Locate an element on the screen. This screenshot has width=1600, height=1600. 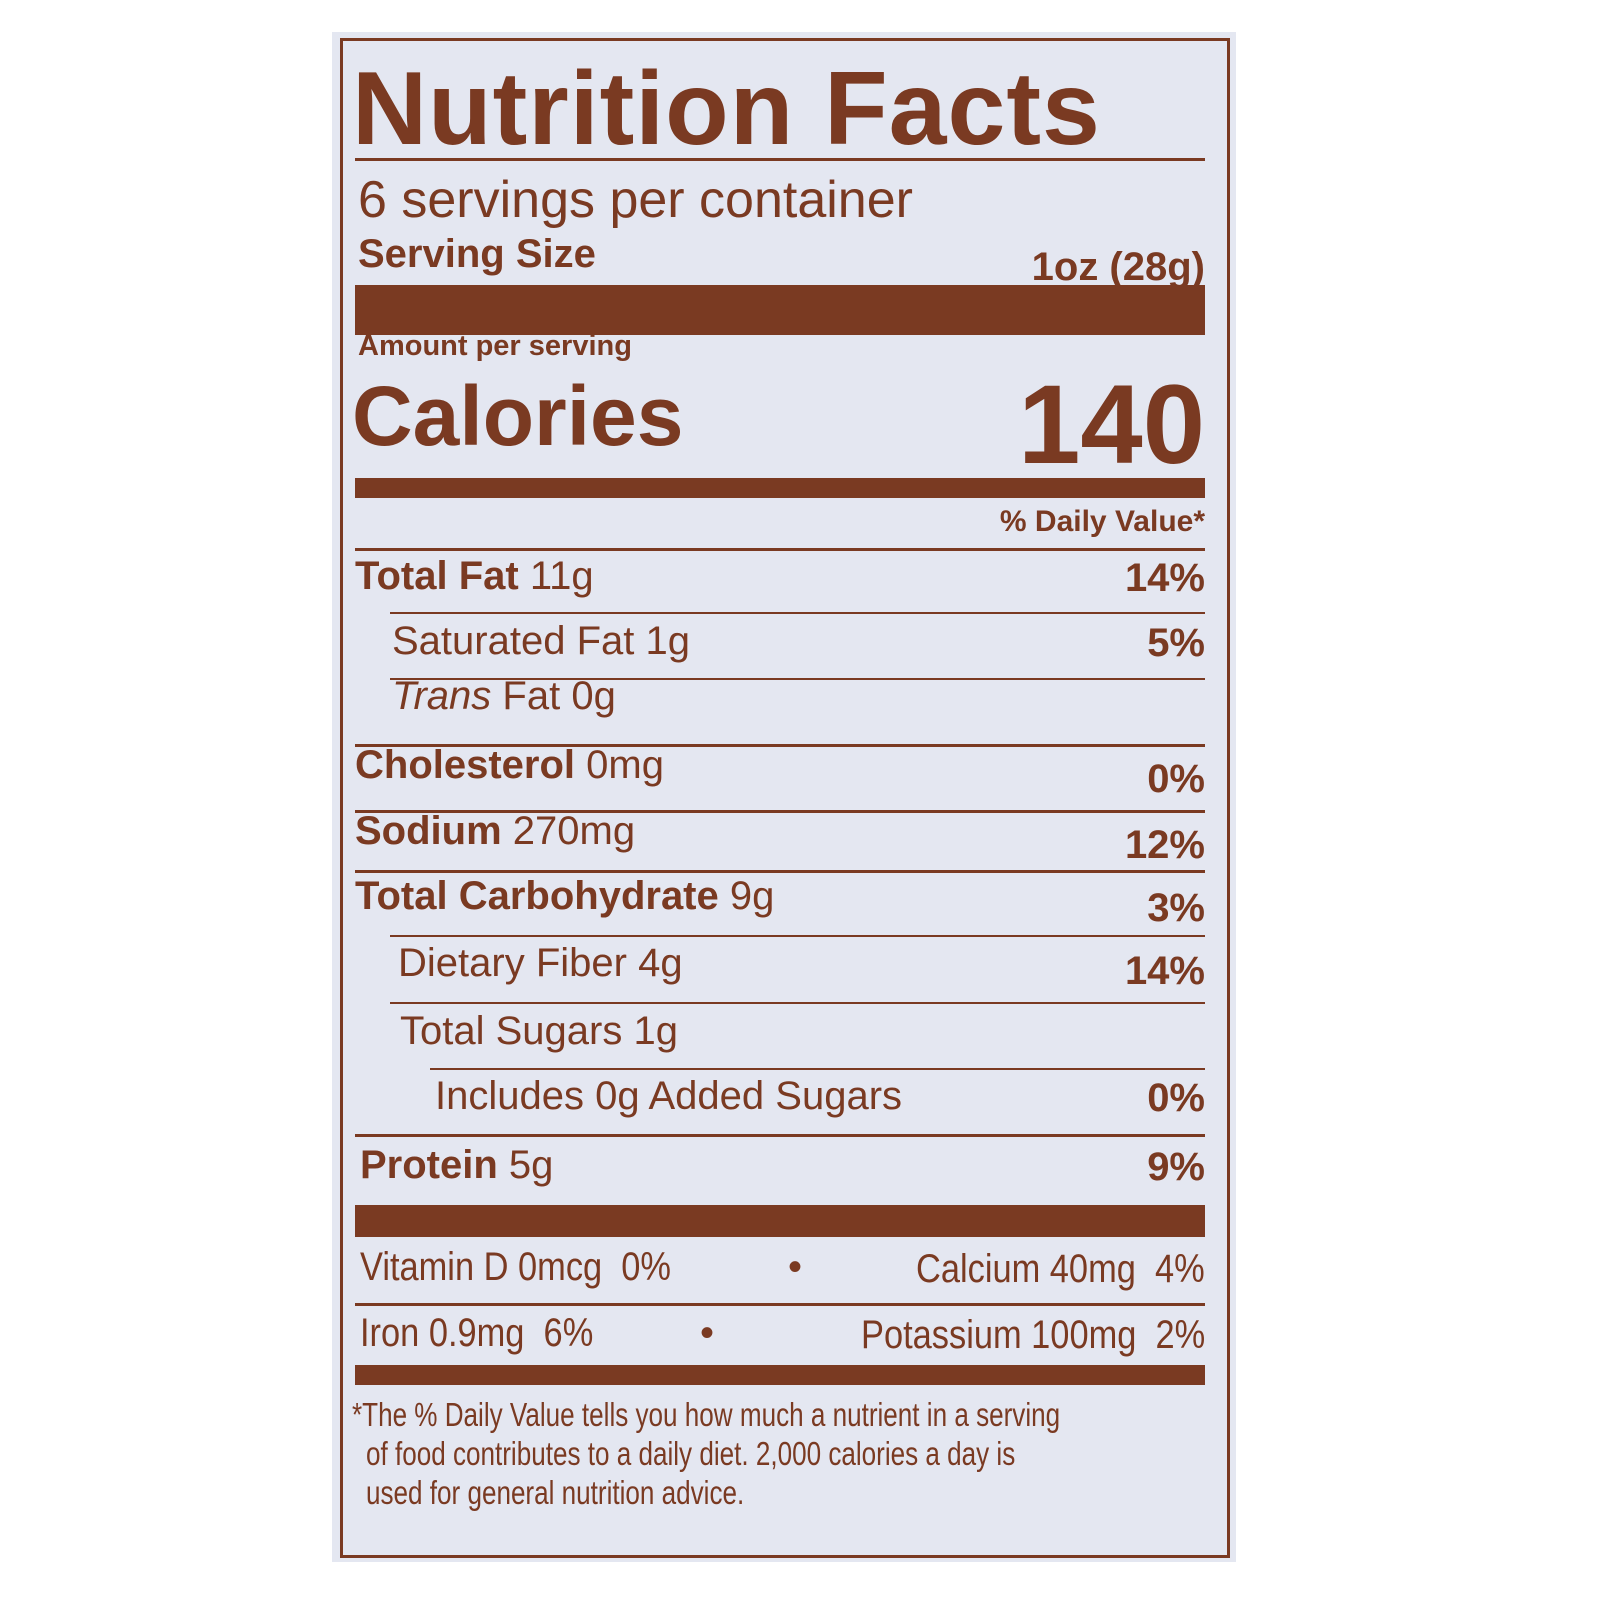
calories-value: 140 is located at coordinates (1111, 424).